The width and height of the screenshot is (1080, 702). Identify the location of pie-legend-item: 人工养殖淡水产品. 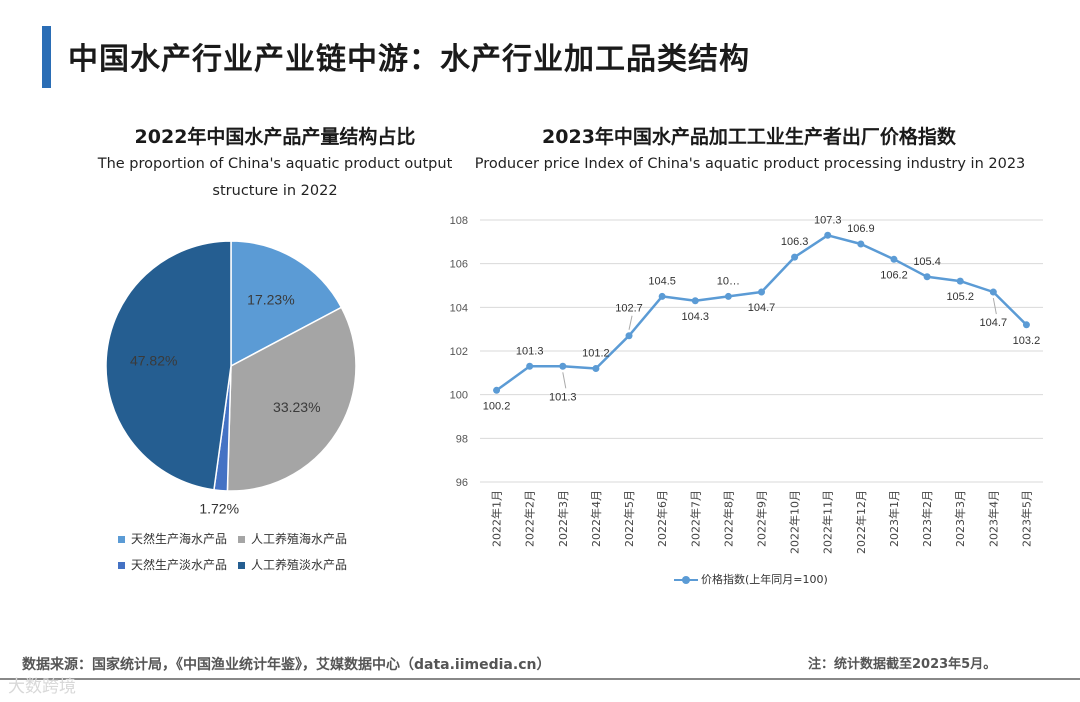
(292, 564).